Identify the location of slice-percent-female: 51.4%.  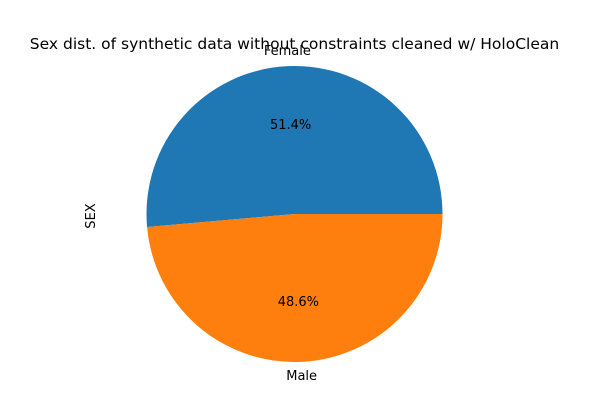
(290, 125).